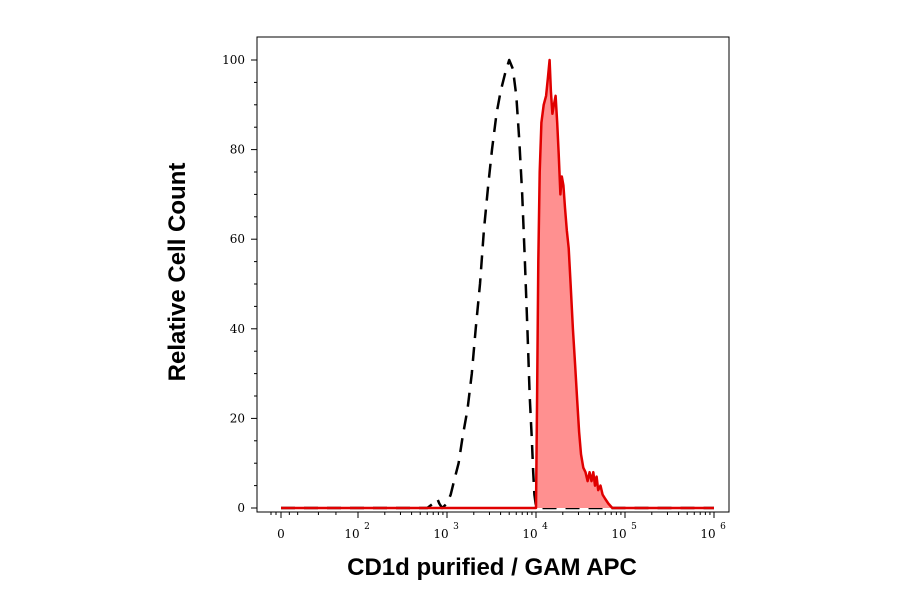  What do you see at coordinates (529, 534) in the screenshot?
I see `x-tick-label-10000: 10` at bounding box center [529, 534].